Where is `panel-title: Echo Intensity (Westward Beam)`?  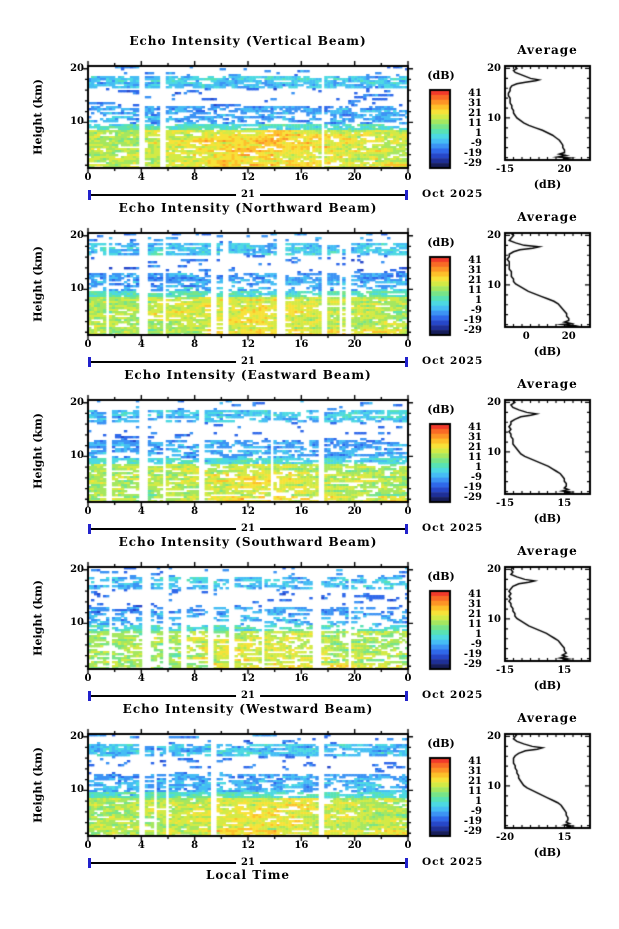 panel-title: Echo Intensity (Westward Beam) is located at coordinates (248, 709).